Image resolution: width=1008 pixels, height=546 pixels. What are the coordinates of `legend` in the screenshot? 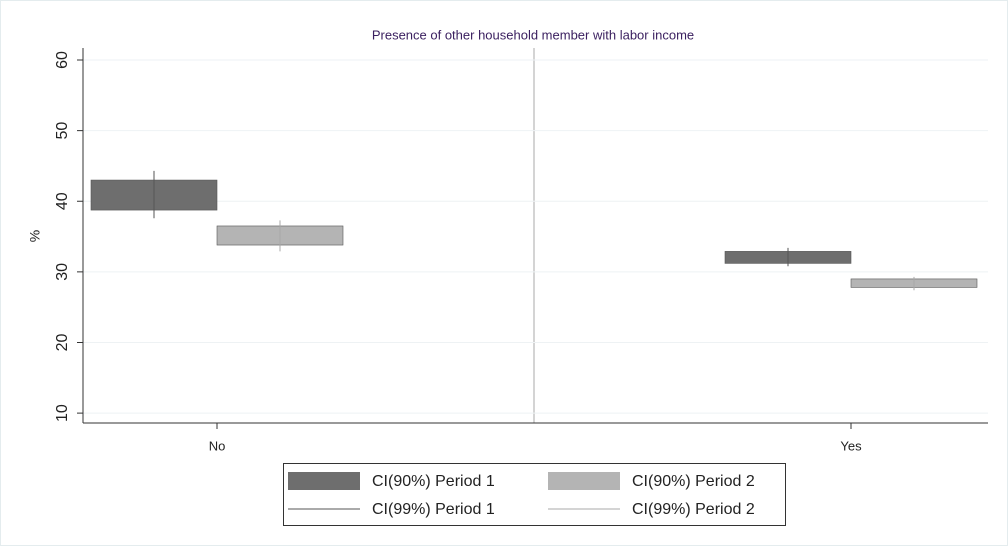 It's located at (534, 494).